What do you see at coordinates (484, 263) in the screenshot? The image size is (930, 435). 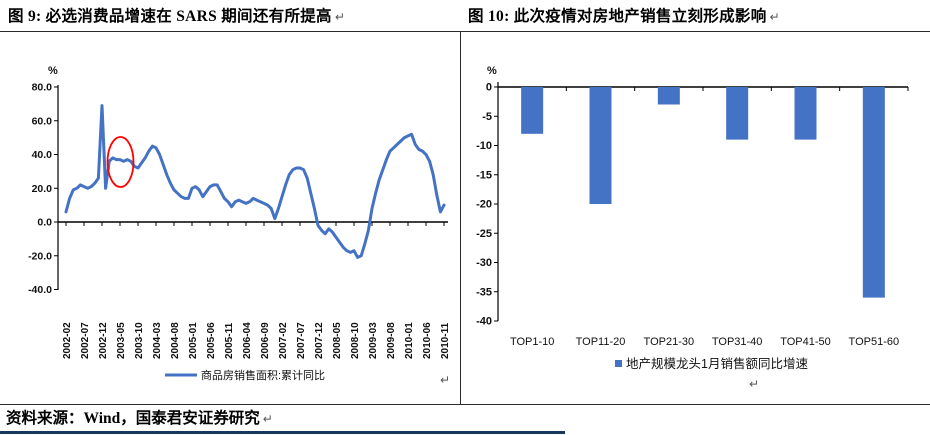 I see `y-tick-label: -30` at bounding box center [484, 263].